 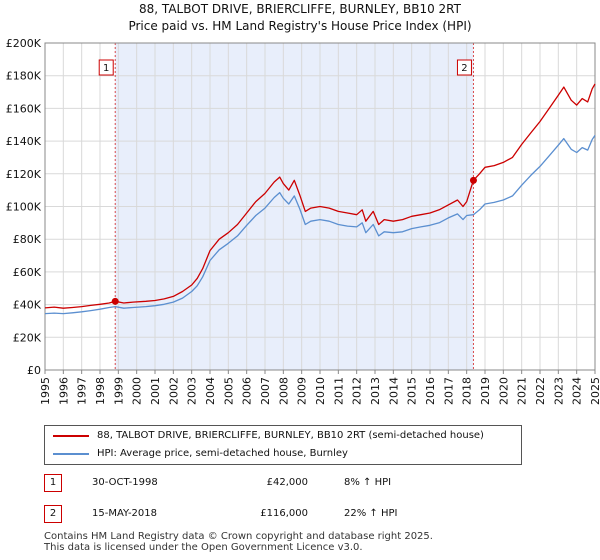 What do you see at coordinates (375, 391) in the screenshot?
I see `x-tick-label-18: 2013` at bounding box center [375, 391].